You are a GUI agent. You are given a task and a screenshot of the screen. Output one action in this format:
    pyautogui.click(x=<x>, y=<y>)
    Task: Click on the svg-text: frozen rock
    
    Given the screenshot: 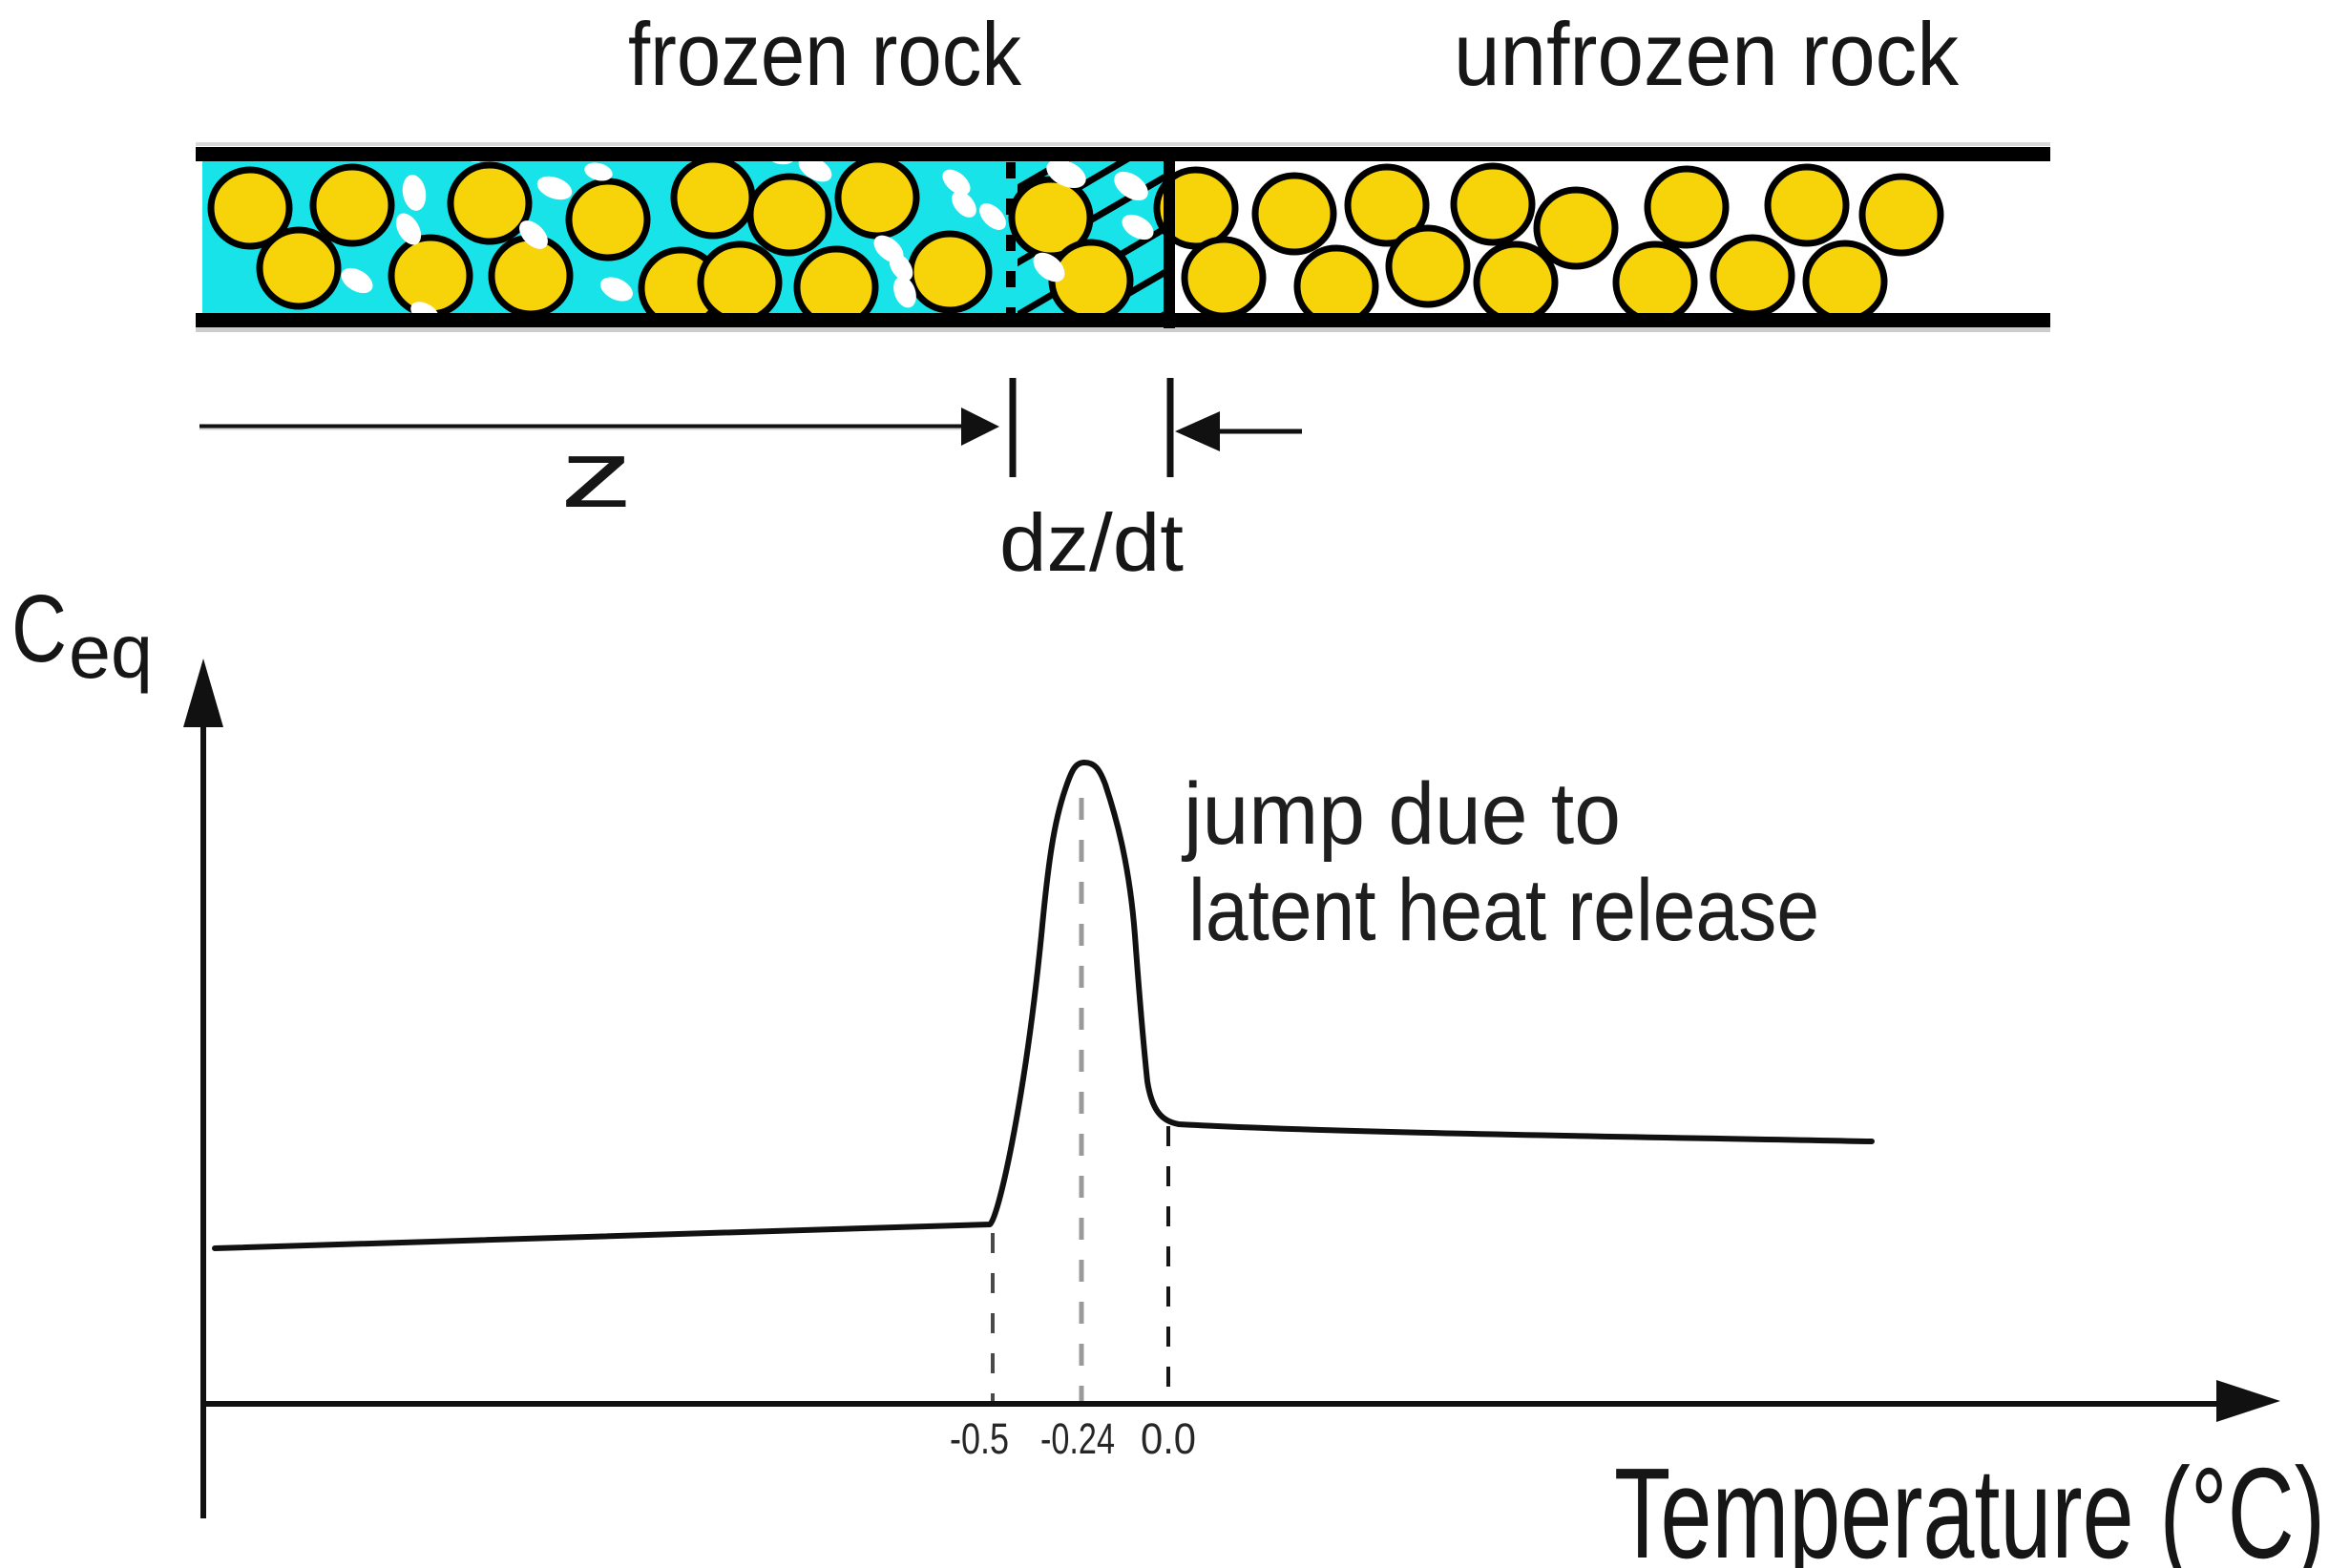 What is the action you would take?
    pyautogui.click(x=825, y=54)
    